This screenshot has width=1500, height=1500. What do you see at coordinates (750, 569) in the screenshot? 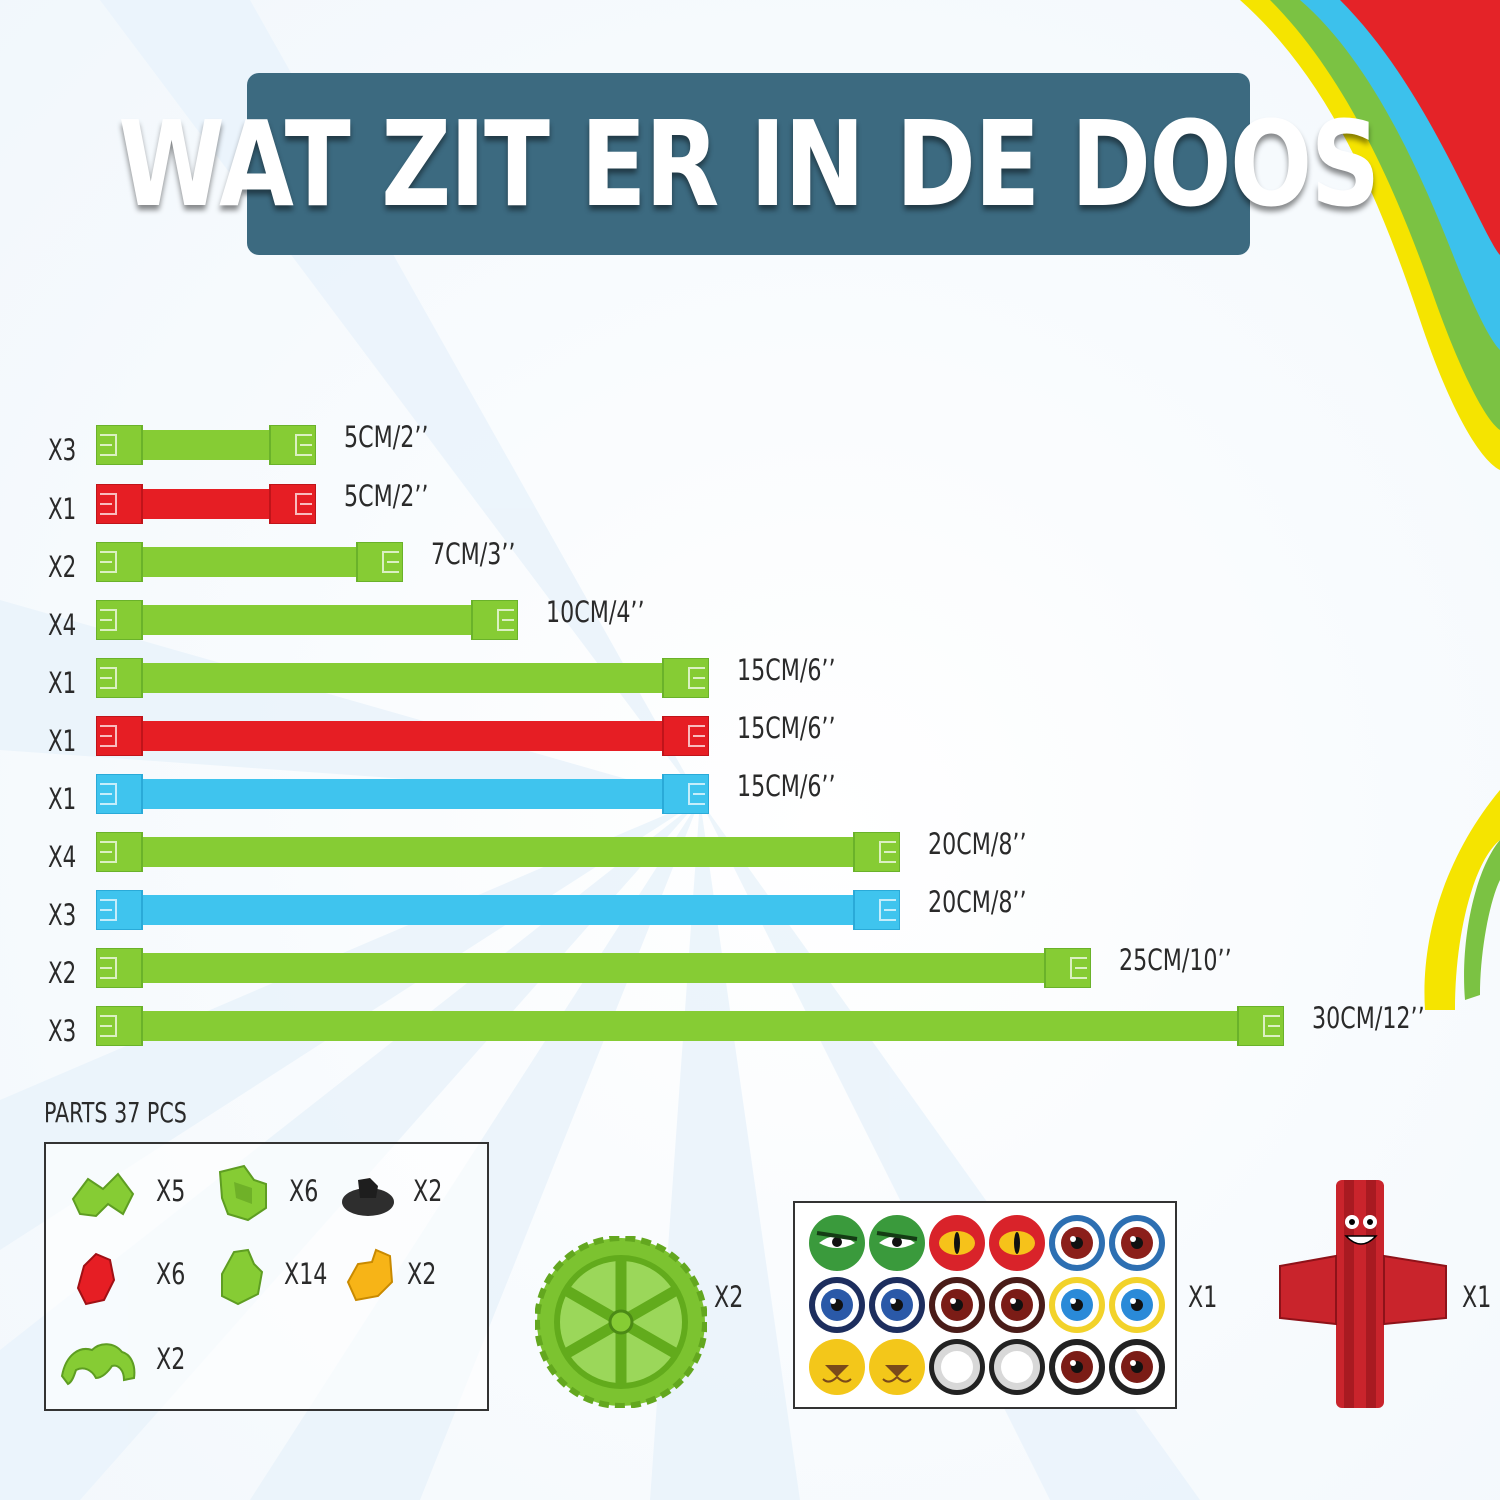
I see `bar-row: X2 7CM/3’’` at bounding box center [750, 569].